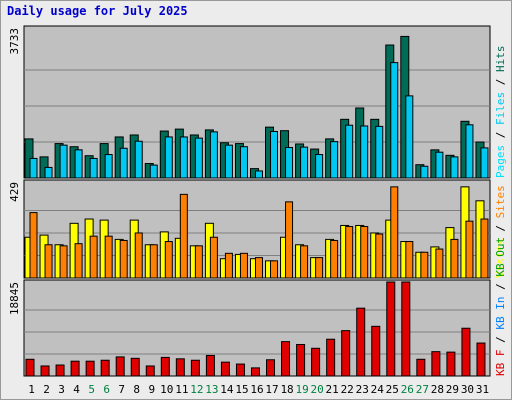  What do you see at coordinates (347, 389) in the screenshot?
I see `x-tick-label: 22` at bounding box center [347, 389].